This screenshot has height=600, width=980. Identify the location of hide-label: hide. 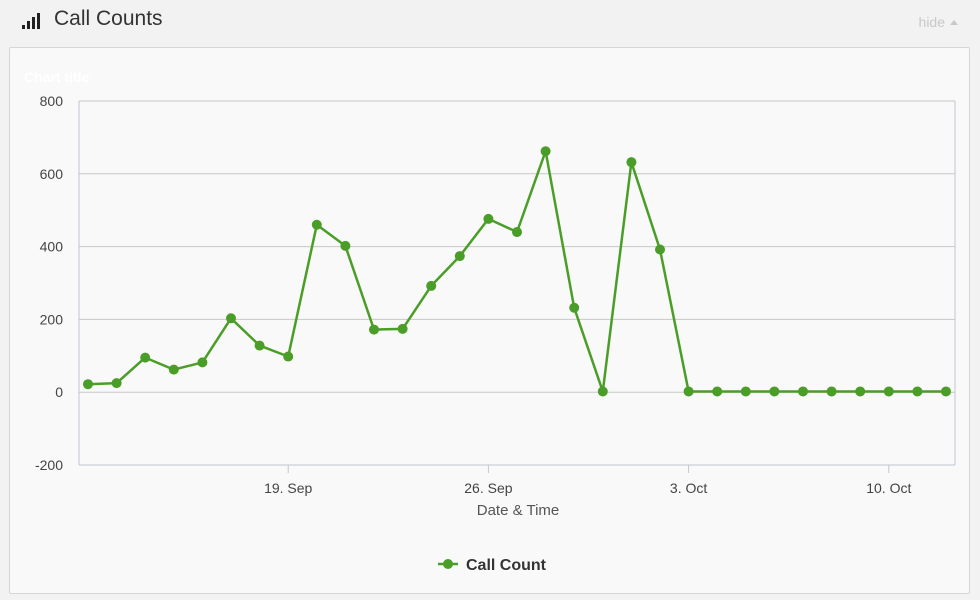
(931, 22).